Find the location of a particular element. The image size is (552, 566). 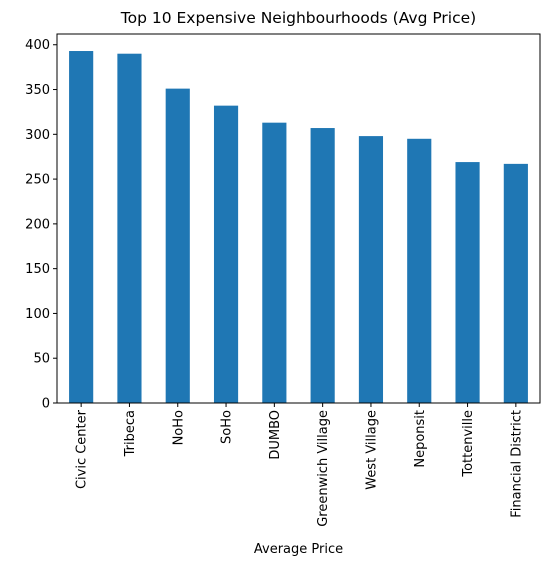

x-tick-label: Civic Center is located at coordinates (82, 449).